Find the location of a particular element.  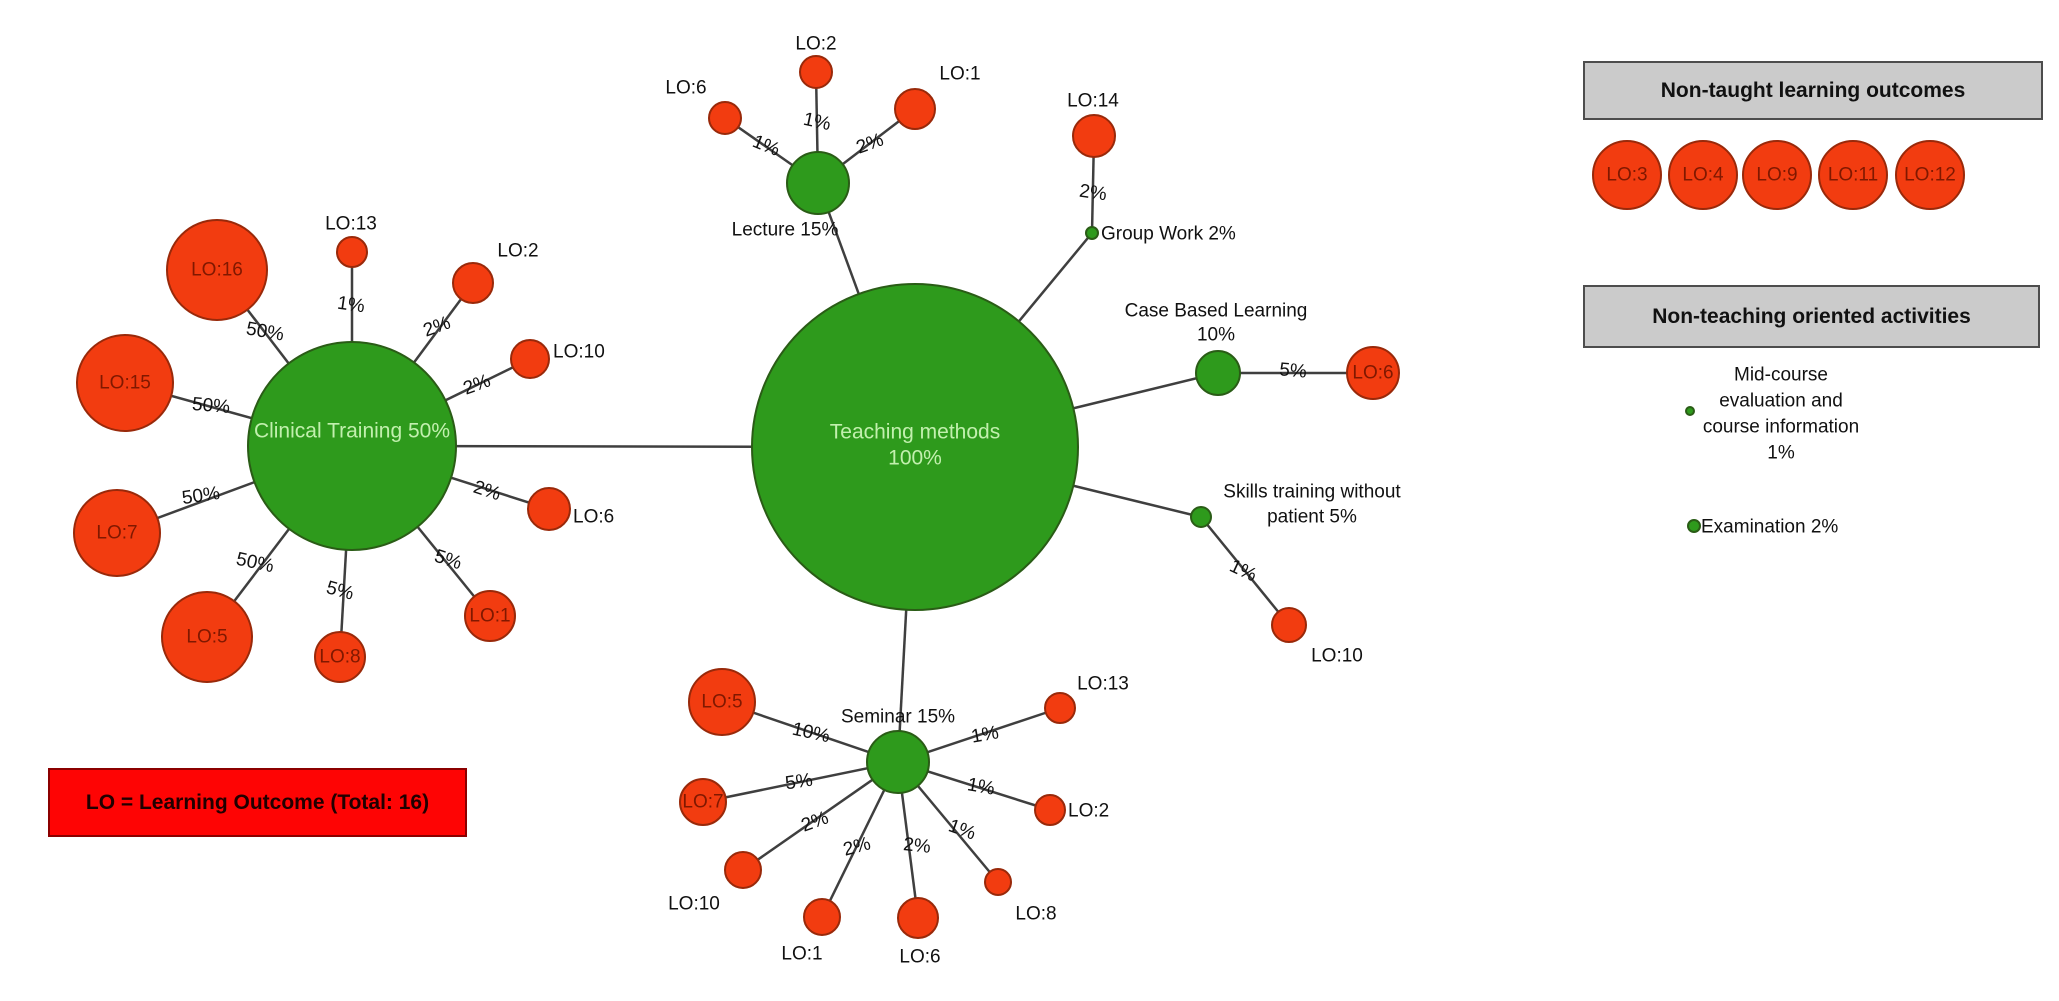

label-ct_lo1: LO:1 is located at coordinates (489, 616).